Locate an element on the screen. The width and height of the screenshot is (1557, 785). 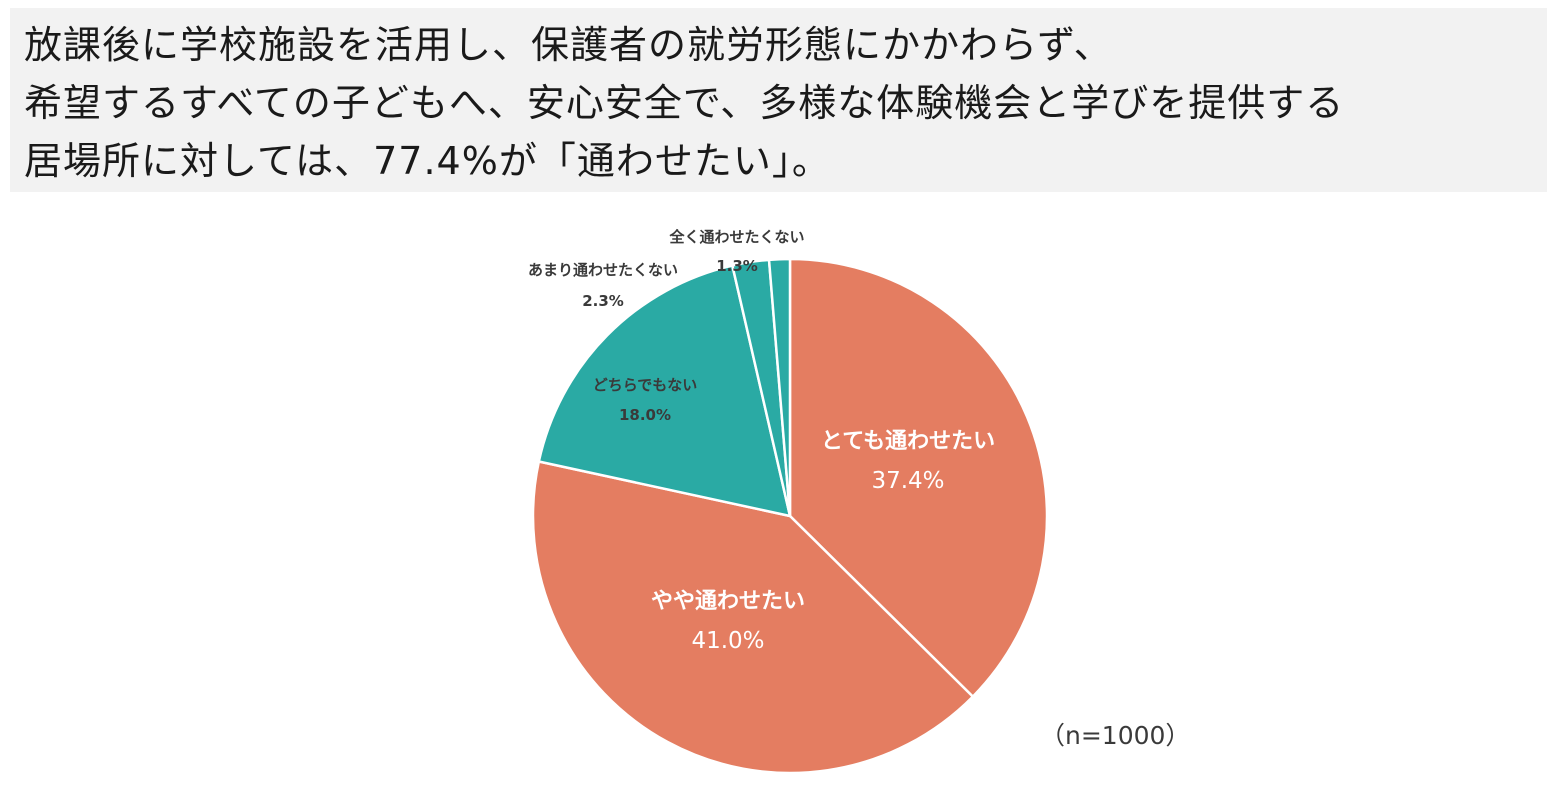
headline-line-2: 希望するすべての子どもへ、安心安全で、多様な体験機会と学びを提供する is located at coordinates (684, 103).